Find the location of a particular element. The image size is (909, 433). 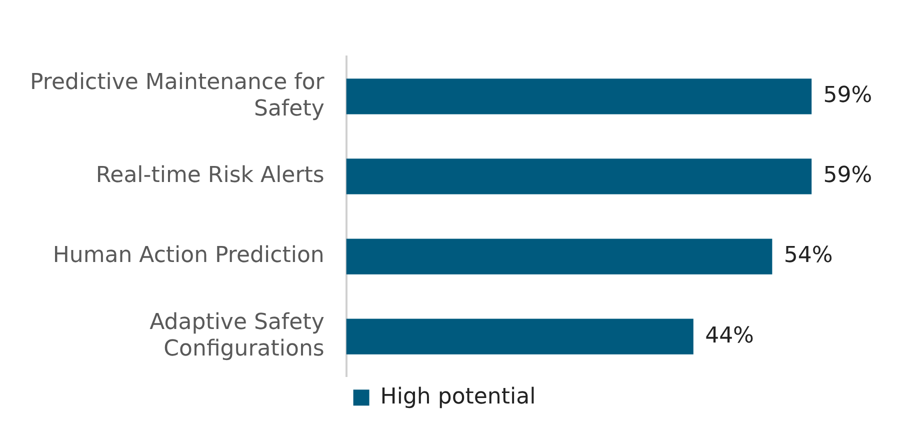

data-label: 44% is located at coordinates (729, 335).